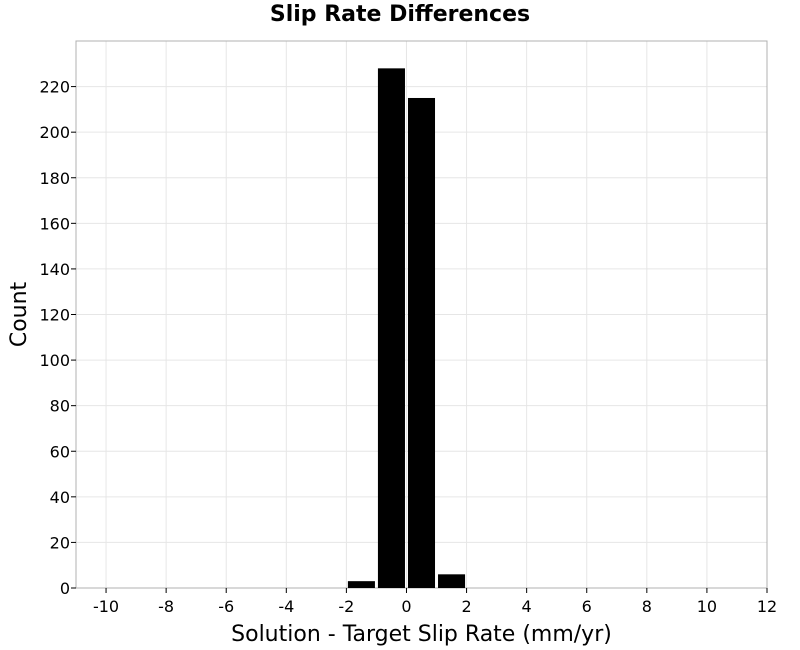  Describe the element at coordinates (19, 314) in the screenshot. I see `y-axis-title: Count` at that location.